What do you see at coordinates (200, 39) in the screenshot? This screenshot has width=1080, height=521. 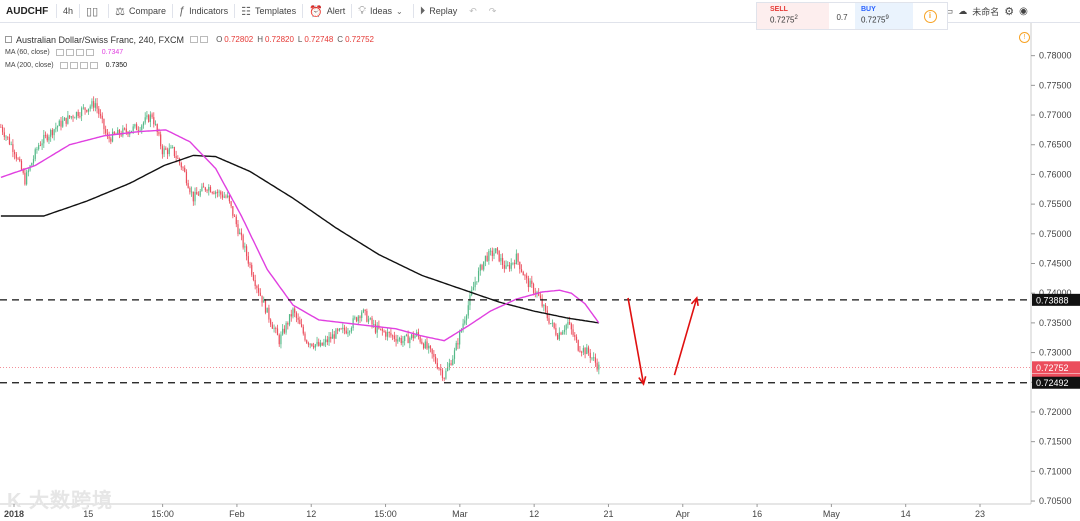 I see `series-controls` at bounding box center [200, 39].